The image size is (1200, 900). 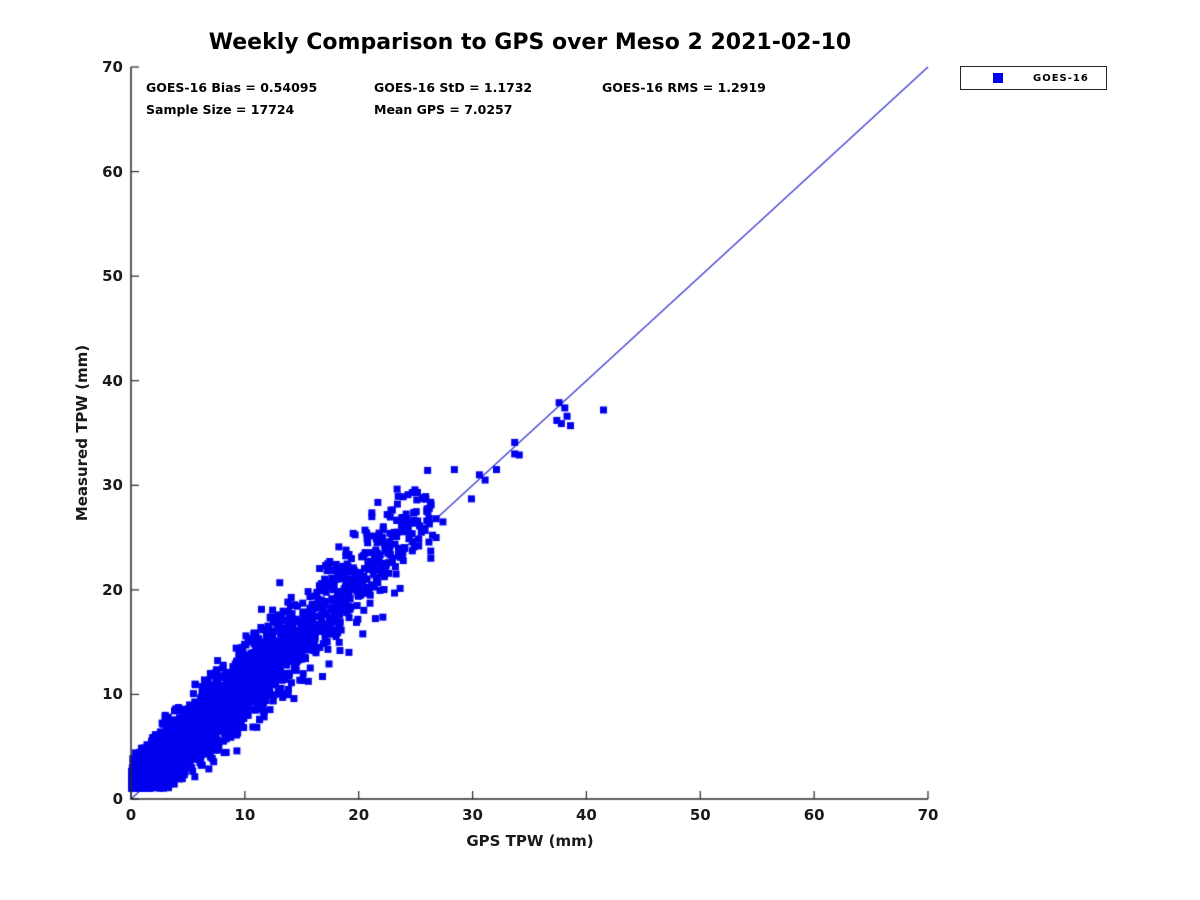 I want to click on x-tick-label: 0, so click(x=131, y=815).